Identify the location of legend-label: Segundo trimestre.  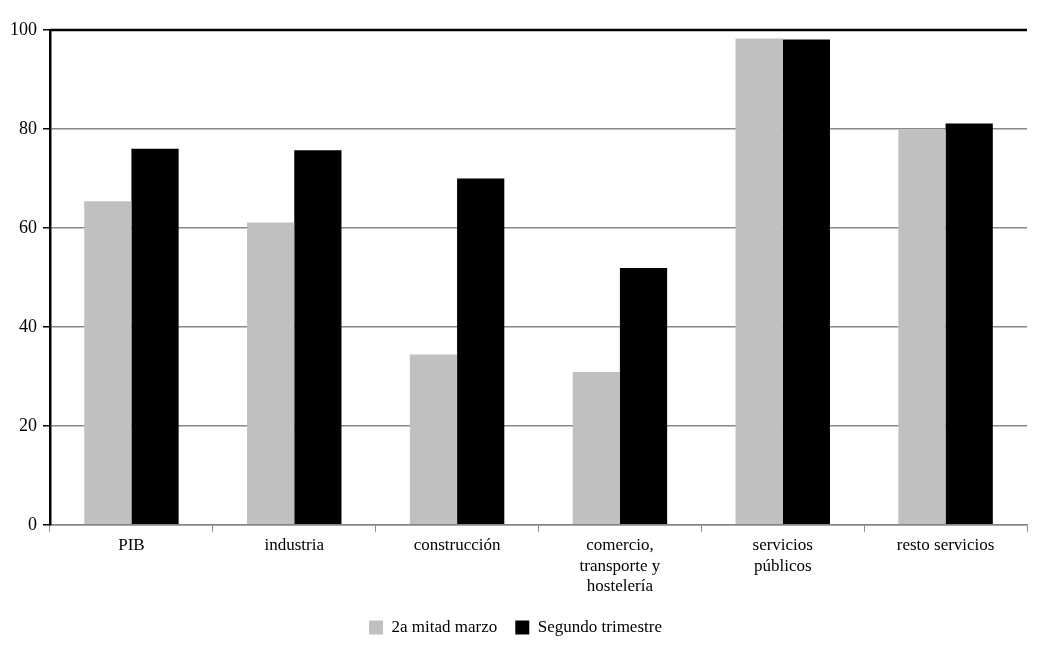
(599, 626).